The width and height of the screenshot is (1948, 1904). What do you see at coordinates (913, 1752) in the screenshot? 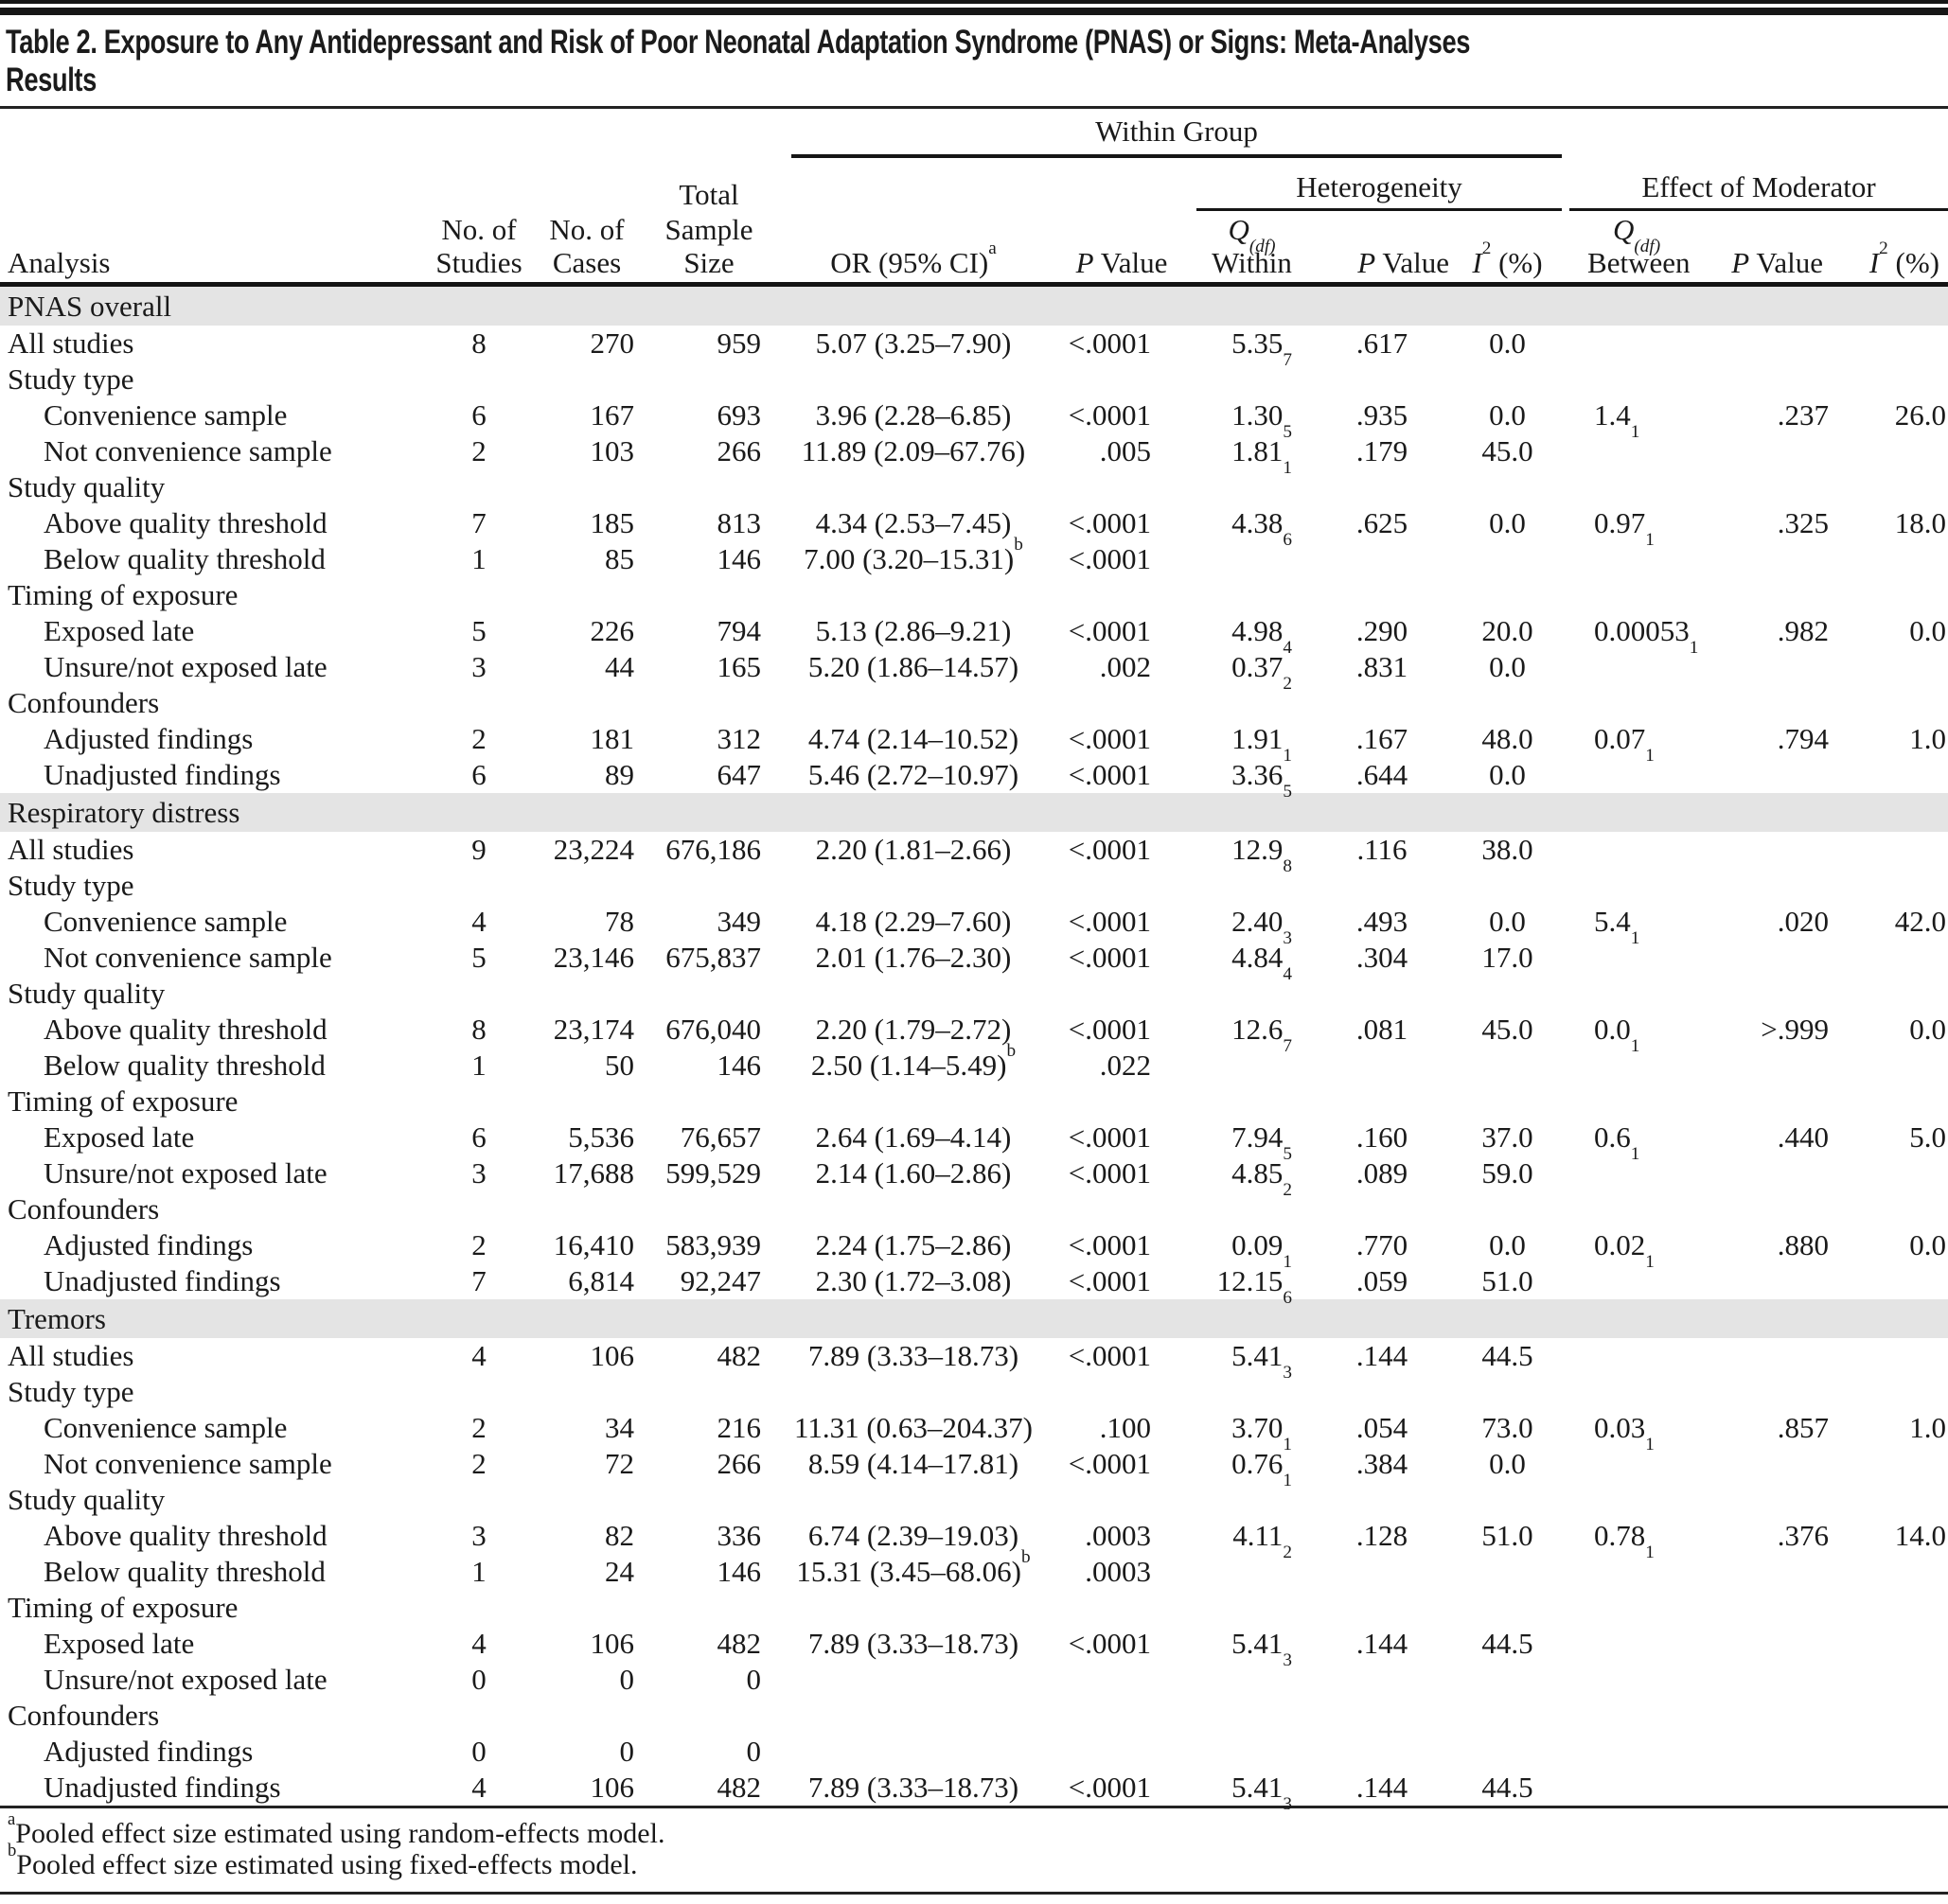
I see `cell-or-ci` at bounding box center [913, 1752].